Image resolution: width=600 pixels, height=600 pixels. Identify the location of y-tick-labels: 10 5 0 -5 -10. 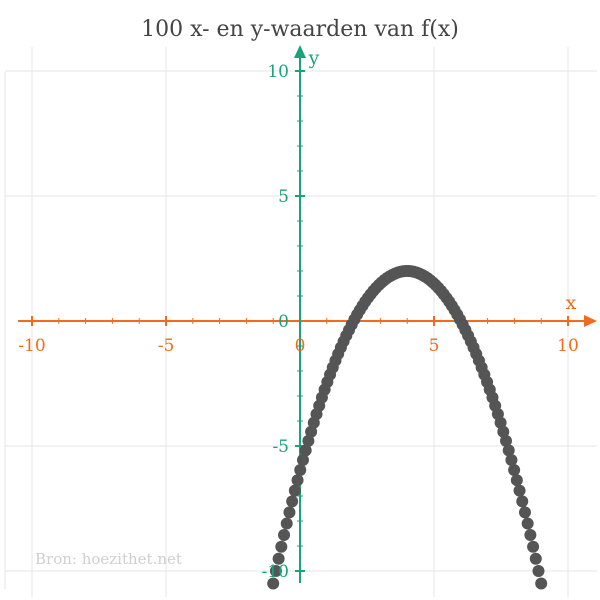
(275, 322).